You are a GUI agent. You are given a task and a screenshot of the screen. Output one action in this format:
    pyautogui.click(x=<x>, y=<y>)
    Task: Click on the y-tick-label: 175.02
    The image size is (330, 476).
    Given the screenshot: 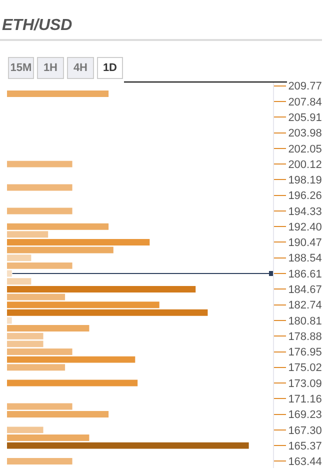 What is the action you would take?
    pyautogui.click(x=305, y=368)
    